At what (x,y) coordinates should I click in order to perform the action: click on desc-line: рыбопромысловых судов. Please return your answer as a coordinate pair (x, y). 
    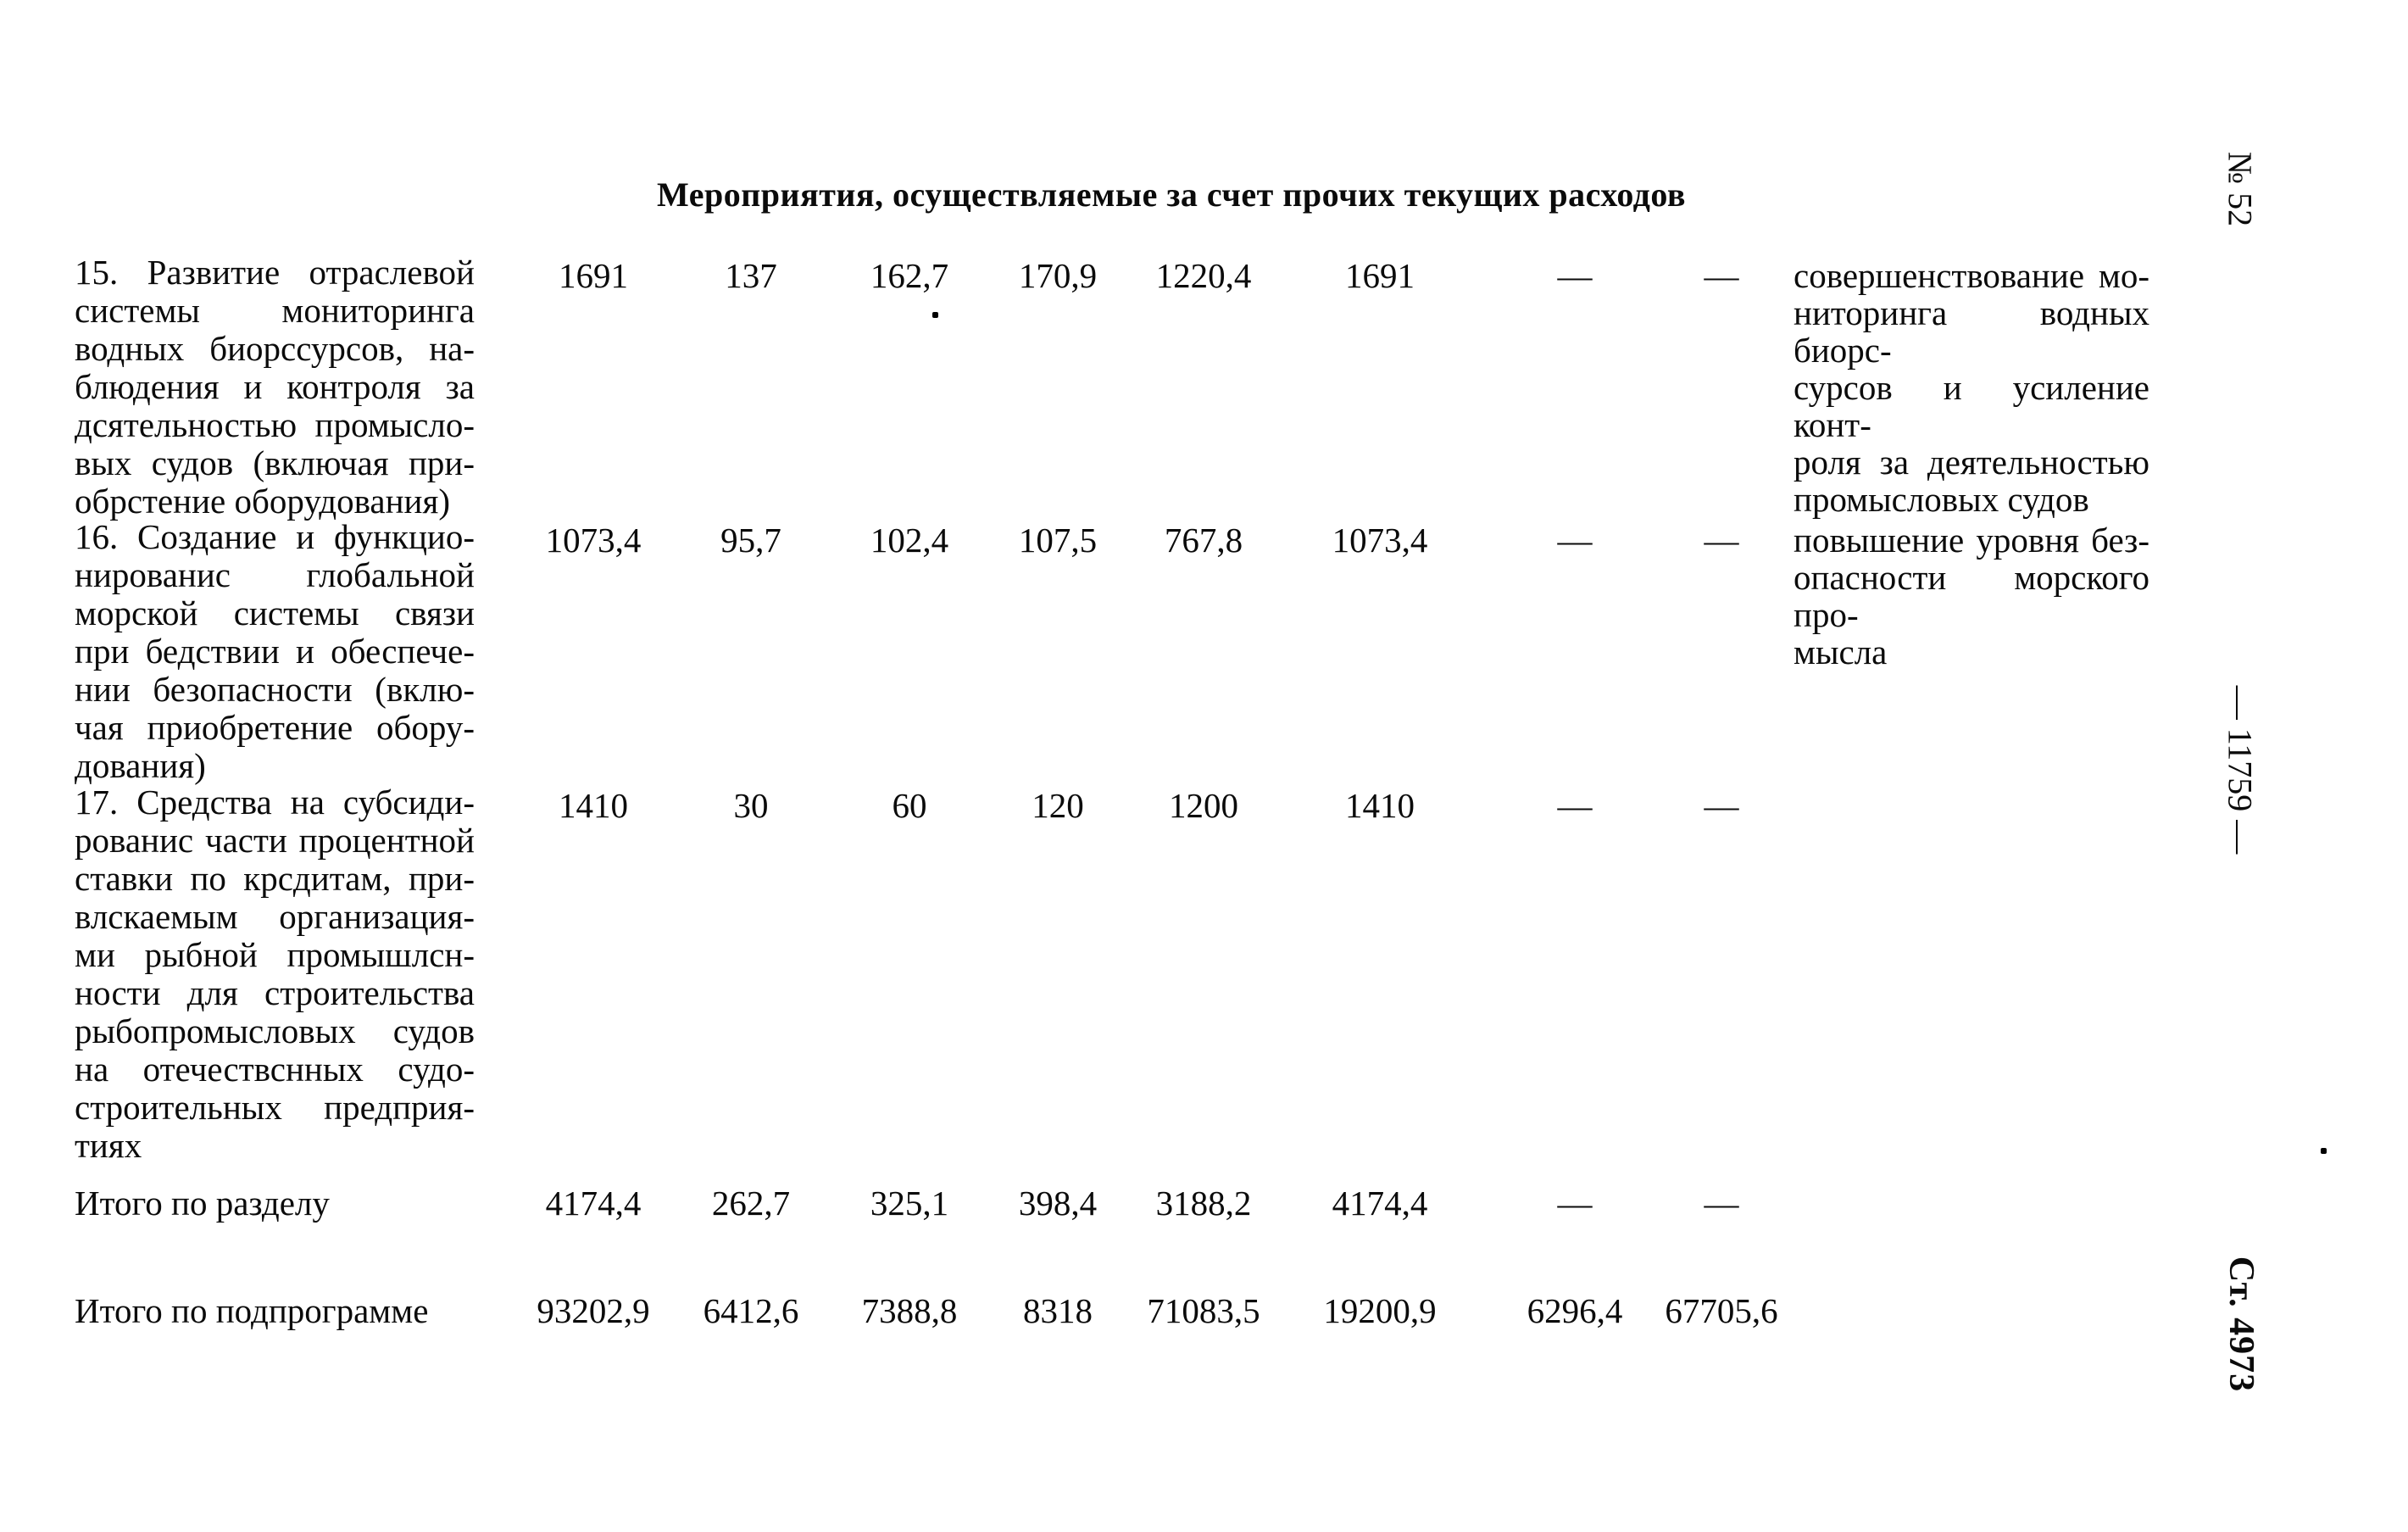
    Looking at the image, I should click on (275, 1030).